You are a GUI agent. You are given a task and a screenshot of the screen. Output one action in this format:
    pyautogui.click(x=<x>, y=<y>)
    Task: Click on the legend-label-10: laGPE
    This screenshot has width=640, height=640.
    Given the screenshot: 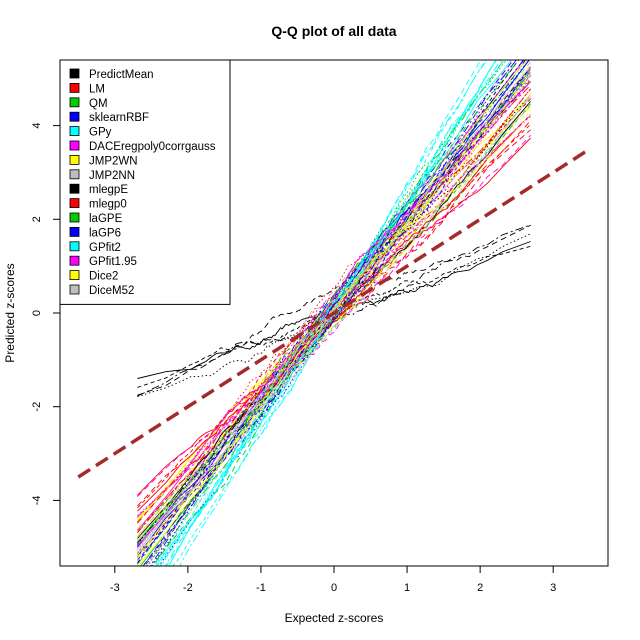 What is the action you would take?
    pyautogui.click(x=106, y=219)
    